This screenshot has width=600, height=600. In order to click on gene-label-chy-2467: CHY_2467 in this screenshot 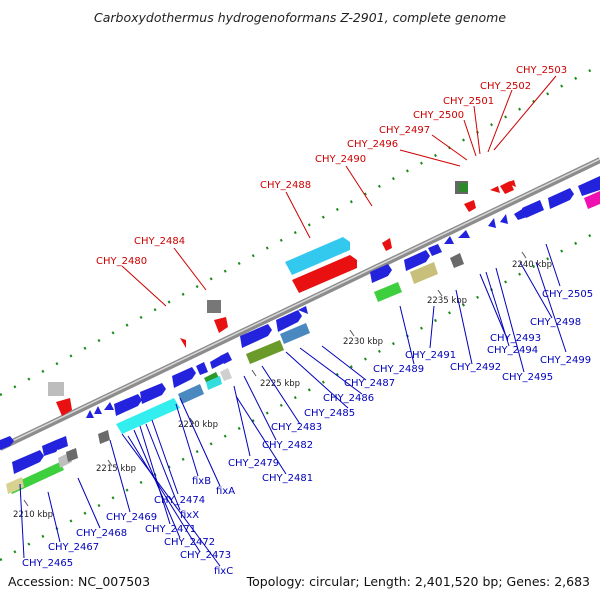, I will do `click(73, 547)`.